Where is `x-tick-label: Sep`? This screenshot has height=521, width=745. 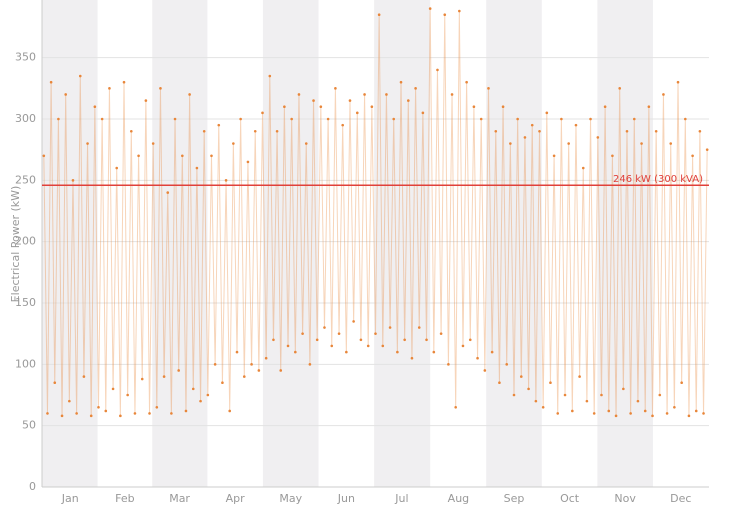 x-tick-label: Sep is located at coordinates (514, 498).